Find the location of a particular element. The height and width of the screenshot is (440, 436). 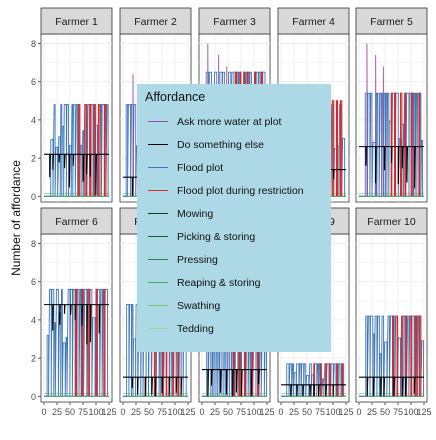

facet-panel: Farmer 1 0 2 4 6 8 is located at coordinates (72, 105).